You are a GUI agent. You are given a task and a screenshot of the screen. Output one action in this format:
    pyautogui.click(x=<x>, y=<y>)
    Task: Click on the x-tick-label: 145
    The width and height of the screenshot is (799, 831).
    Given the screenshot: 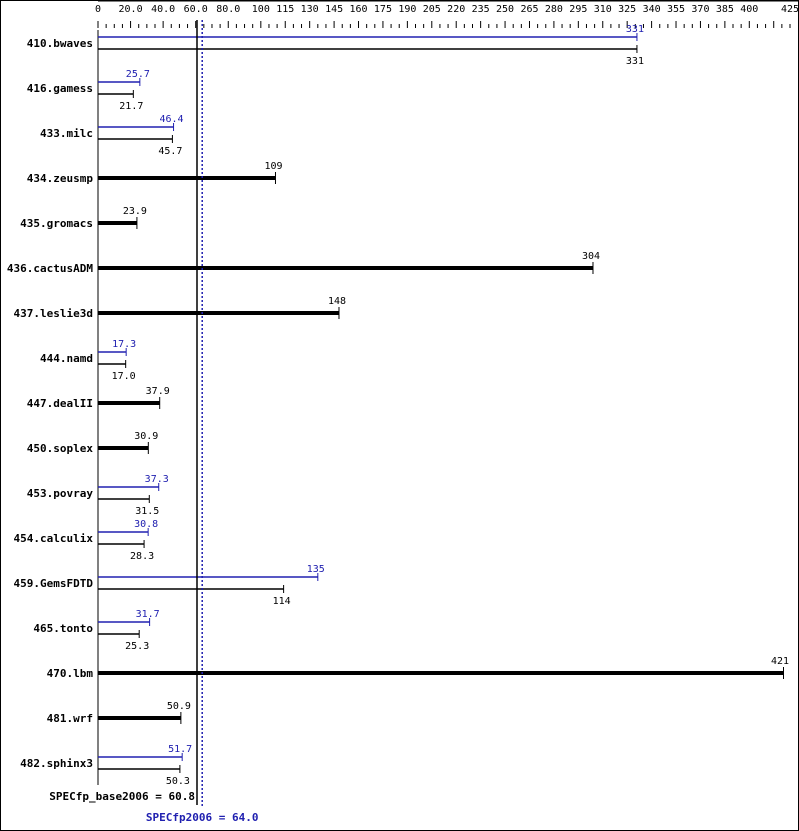 What is the action you would take?
    pyautogui.click(x=334, y=9)
    